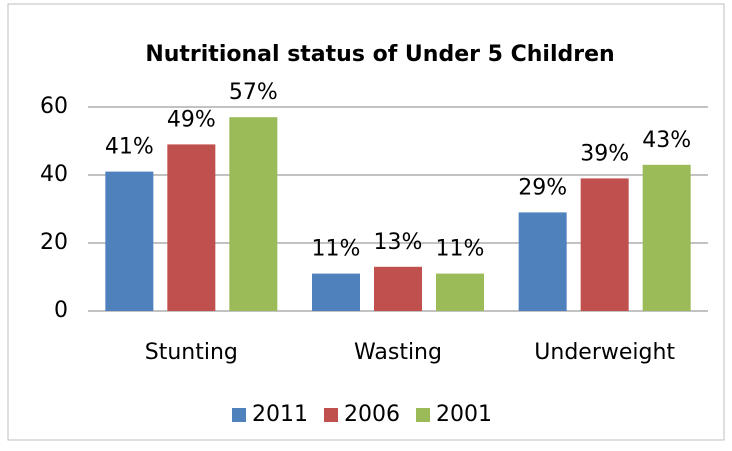 Image resolution: width=732 pixels, height=451 pixels. What do you see at coordinates (604, 352) in the screenshot?
I see `x-tick-label: Underweight` at bounding box center [604, 352].